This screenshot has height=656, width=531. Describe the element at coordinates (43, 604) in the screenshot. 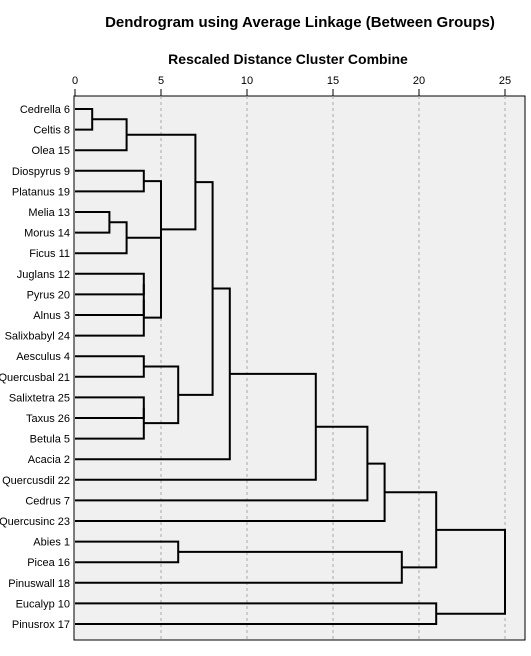

I see `leaf-label: Eucalyp 10` at that location.